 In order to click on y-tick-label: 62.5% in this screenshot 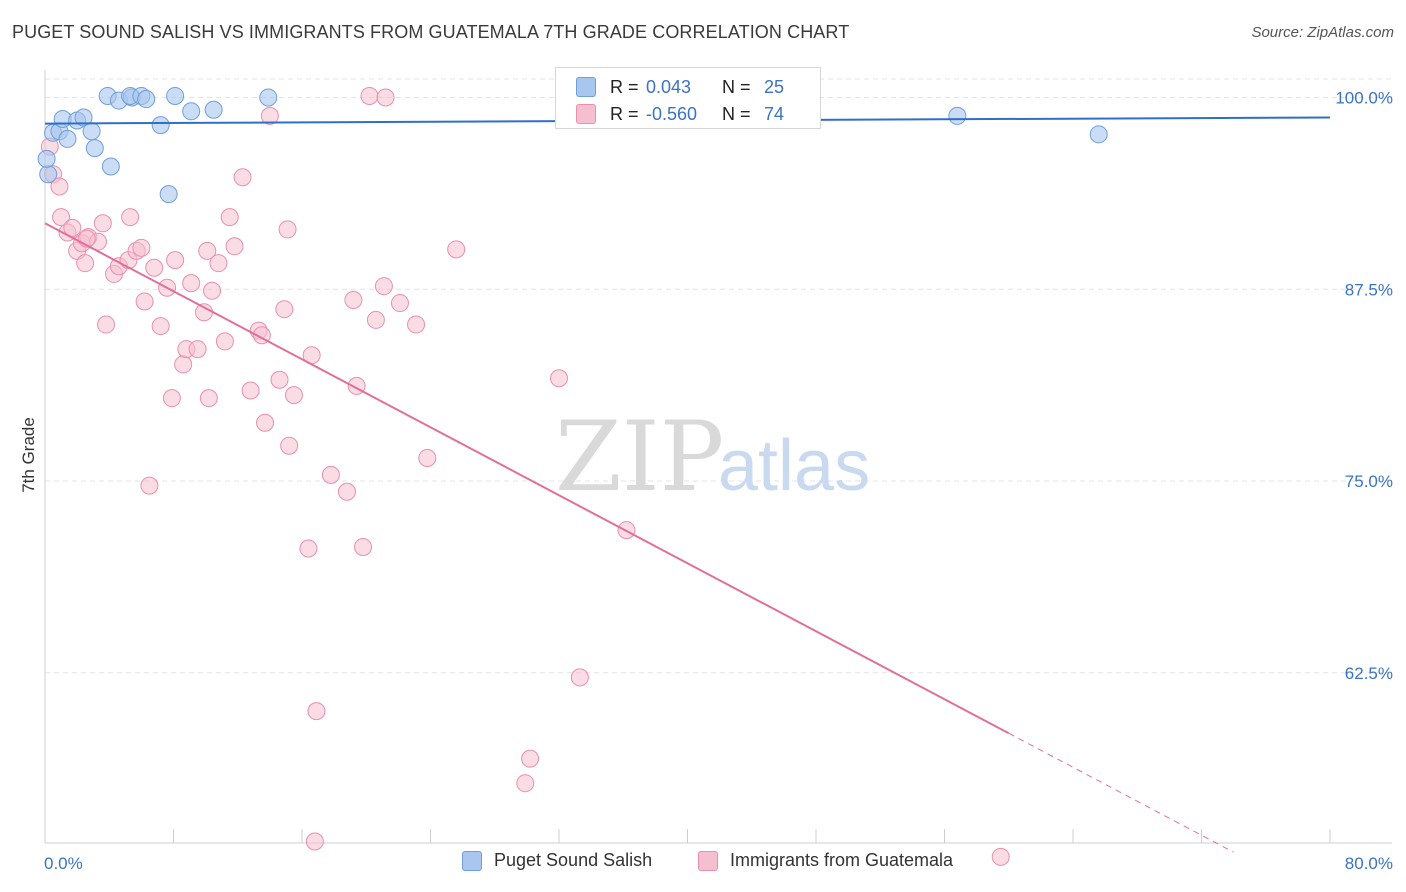, I will do `click(1369, 673)`.